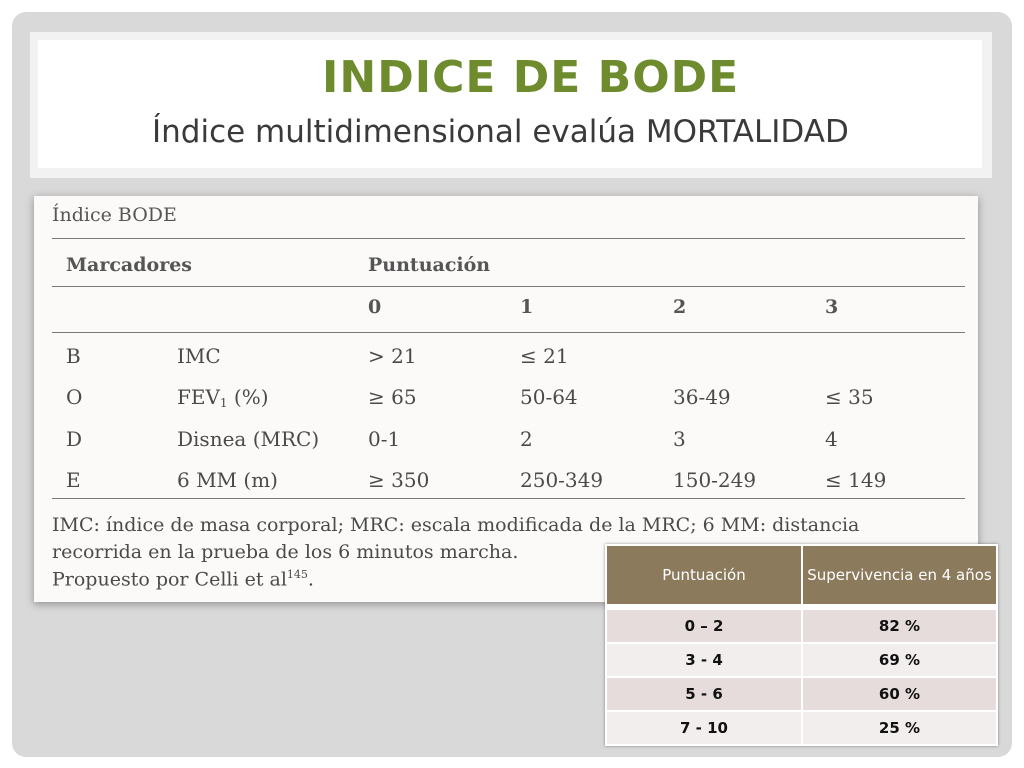 The height and width of the screenshot is (768, 1024). What do you see at coordinates (183, 579) in the screenshot?
I see `table-footnote-line3: Propuesto por Celli et al145.` at bounding box center [183, 579].